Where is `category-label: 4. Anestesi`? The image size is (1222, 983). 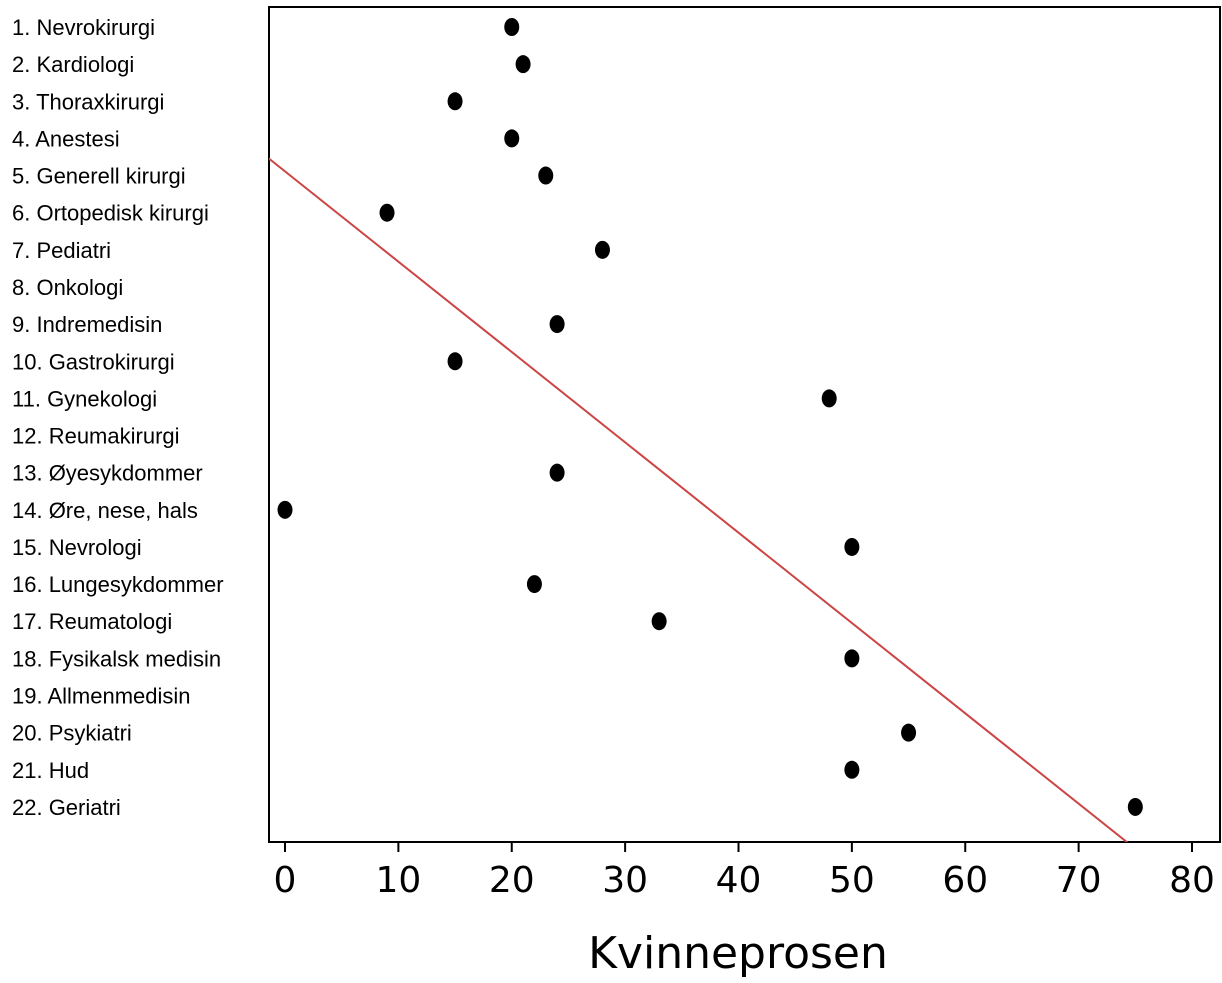 category-label: 4. Anestesi is located at coordinates (66, 138).